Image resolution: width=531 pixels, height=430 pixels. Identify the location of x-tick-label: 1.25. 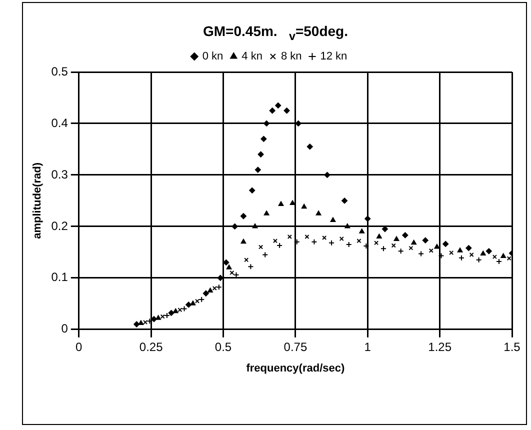
(440, 347).